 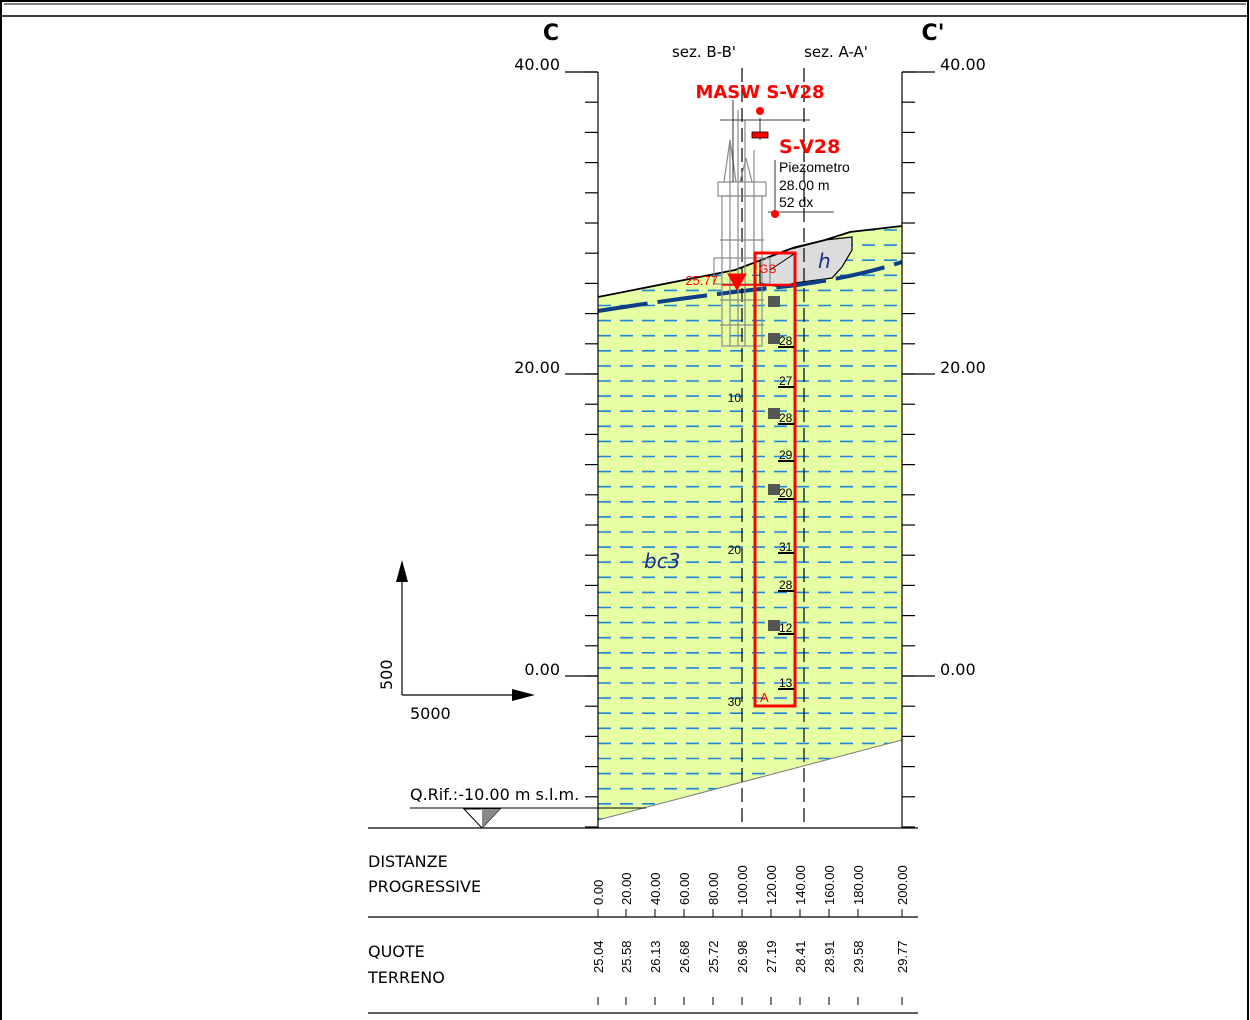 What do you see at coordinates (684, 888) in the screenshot?
I see `distance-value: 60.00` at bounding box center [684, 888].